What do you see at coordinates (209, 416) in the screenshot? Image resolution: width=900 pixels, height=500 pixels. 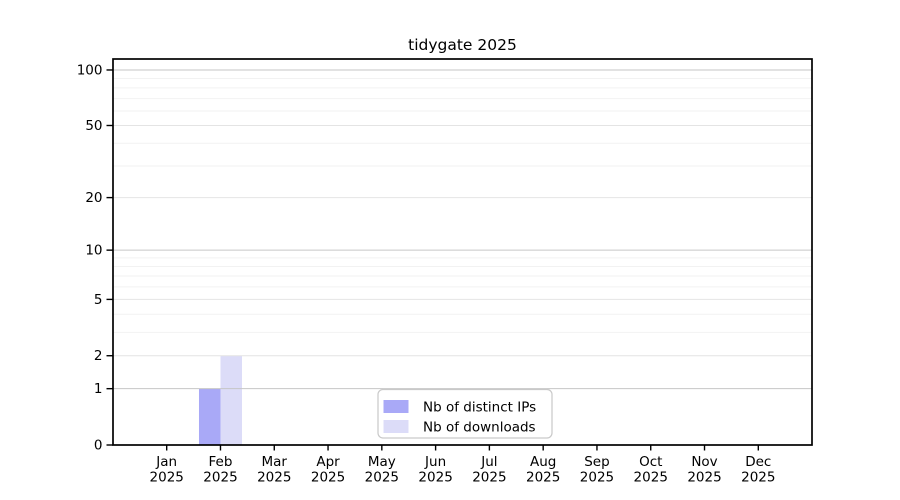 I see `bar-distinct-ips-feb` at bounding box center [209, 416].